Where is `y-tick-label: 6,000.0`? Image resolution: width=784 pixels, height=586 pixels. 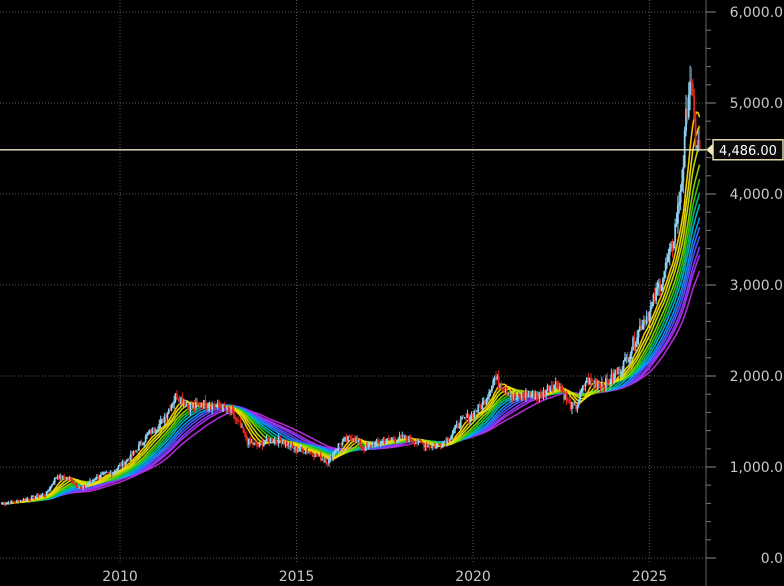
y-tick-label: 6,000.0 is located at coordinates (756, 13).